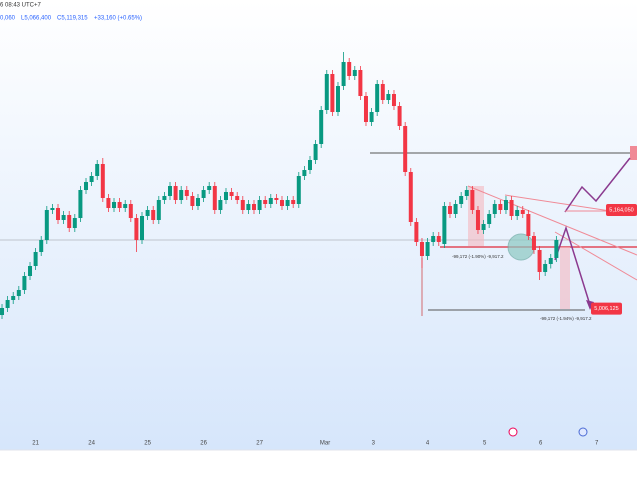 This screenshot has height=478, width=637. Describe the element at coordinates (72, 19) in the screenshot. I see `header-close: C5,119,315` at that location.